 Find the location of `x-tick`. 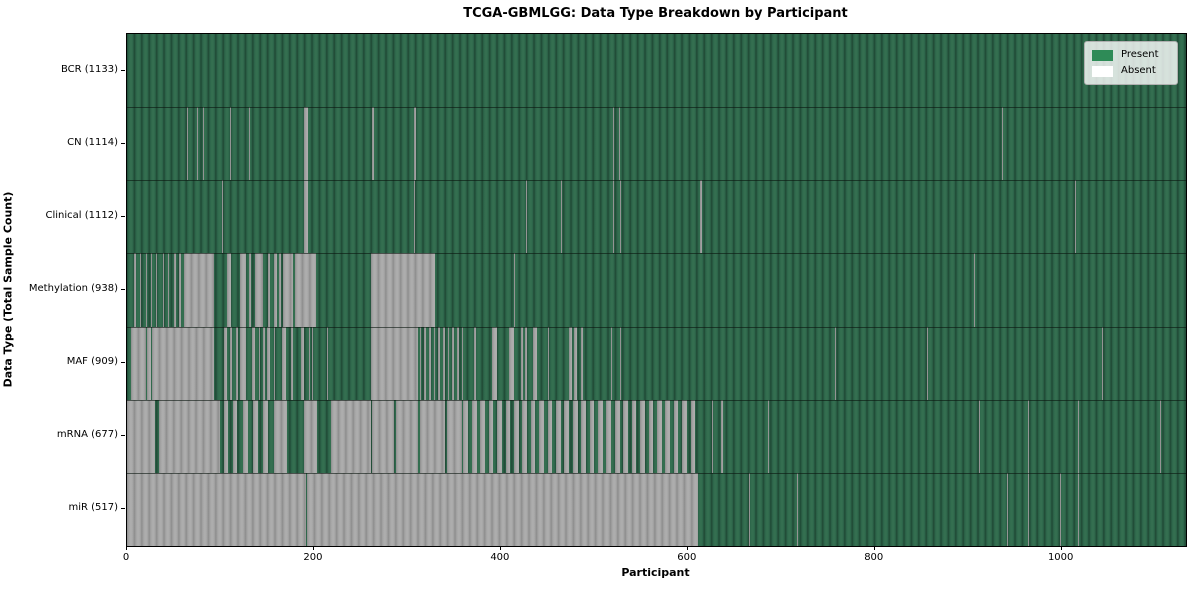

x-tick is located at coordinates (500, 548).